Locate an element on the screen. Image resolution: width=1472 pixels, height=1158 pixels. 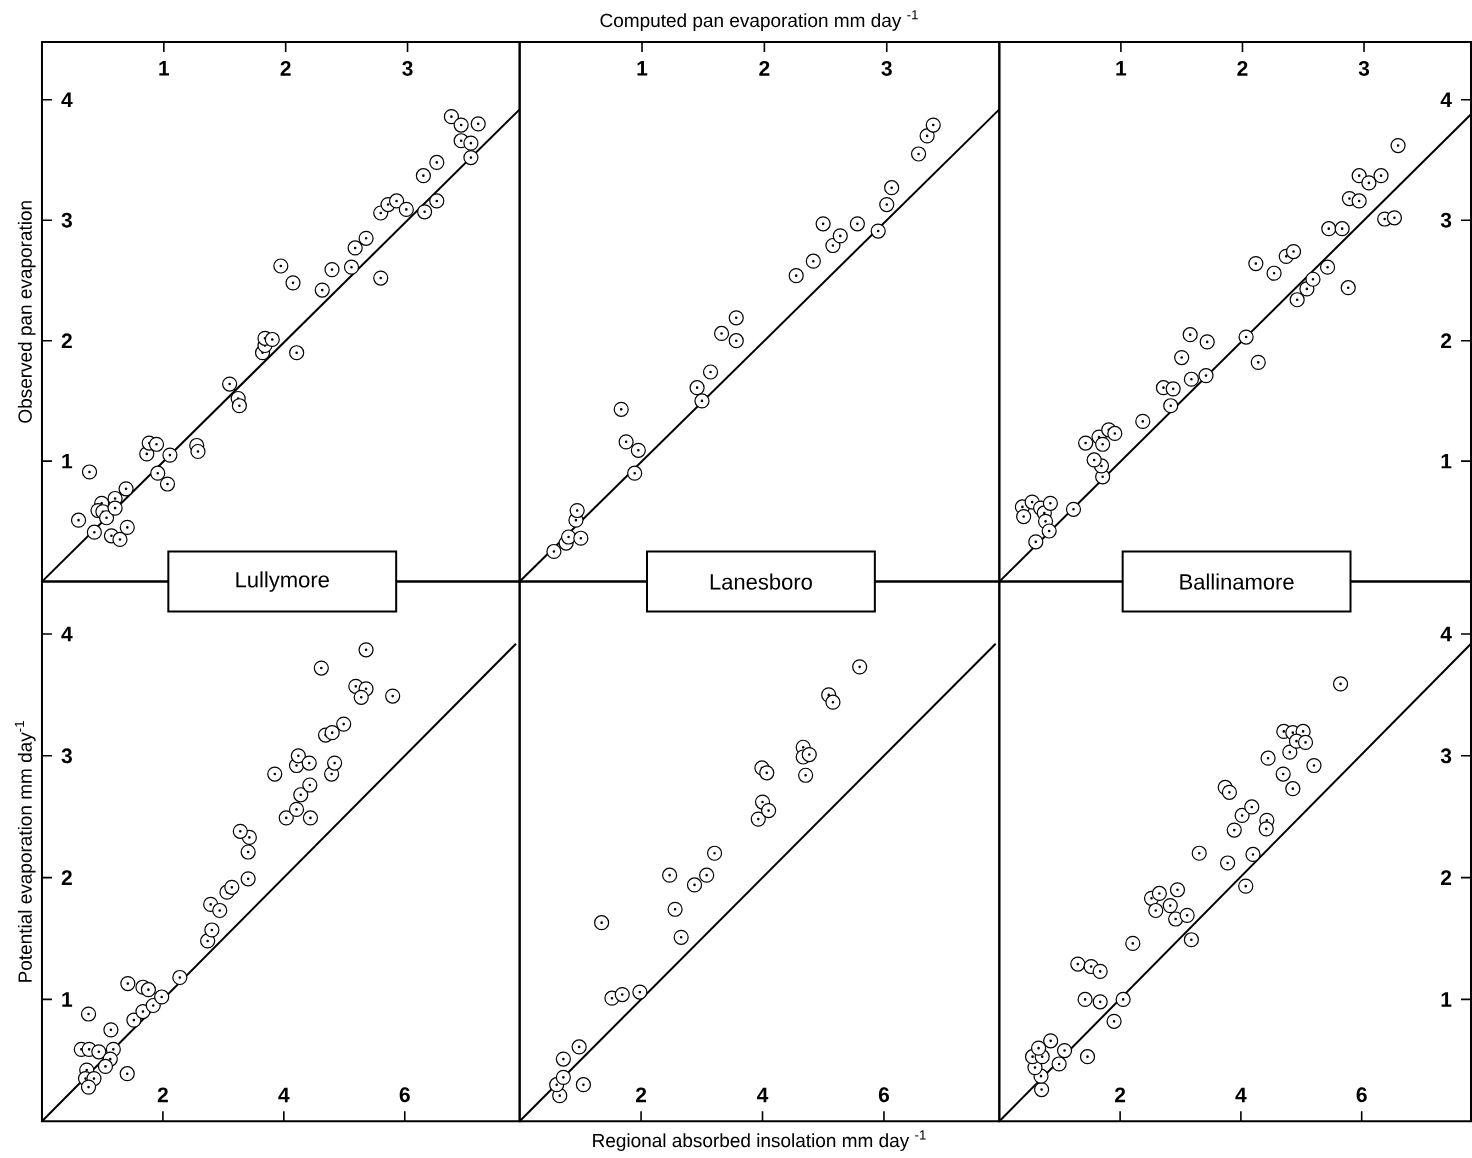
x-axis-title: Computed pan evaporation mm day $^{-1}$ is located at coordinates (759, 21).